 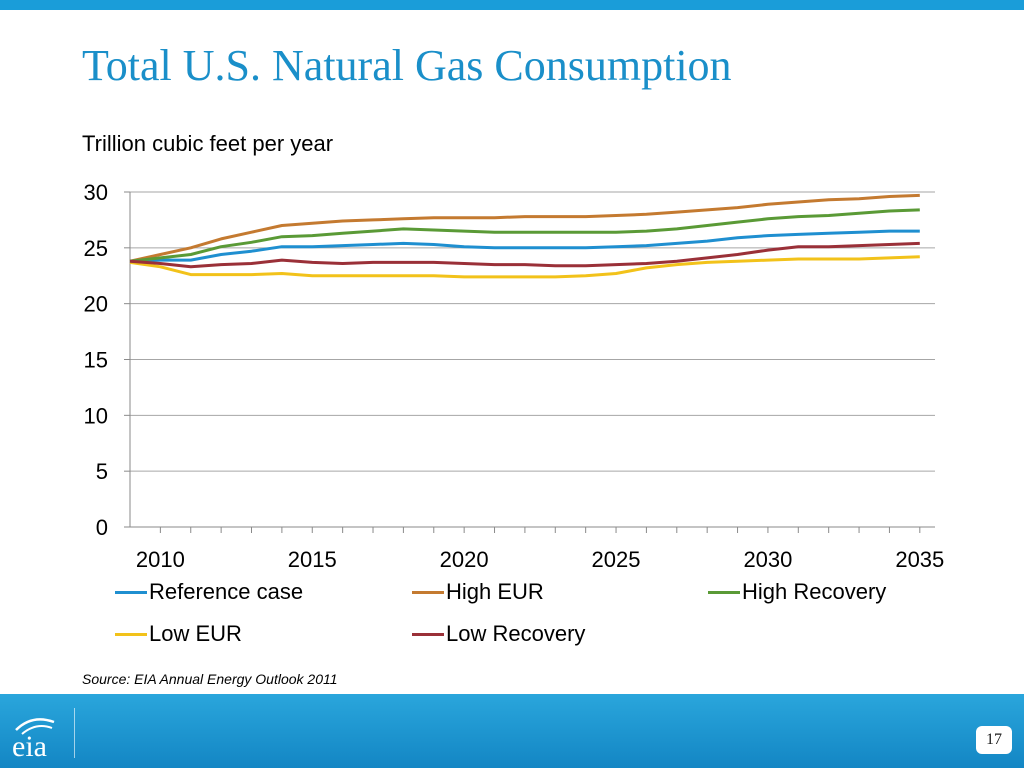 What do you see at coordinates (210, 679) in the screenshot?
I see `source-note: Source: EIA Annual Energy Outlook 2011` at bounding box center [210, 679].